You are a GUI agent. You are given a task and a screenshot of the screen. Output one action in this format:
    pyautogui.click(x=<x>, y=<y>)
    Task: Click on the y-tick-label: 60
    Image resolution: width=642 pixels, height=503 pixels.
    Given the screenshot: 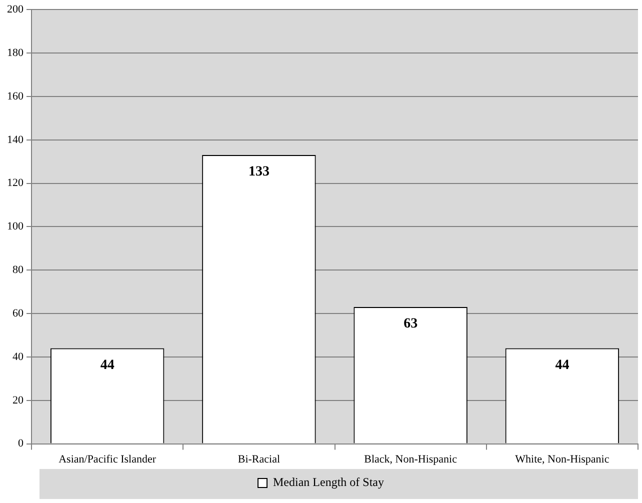 What is the action you would take?
    pyautogui.click(x=18, y=313)
    